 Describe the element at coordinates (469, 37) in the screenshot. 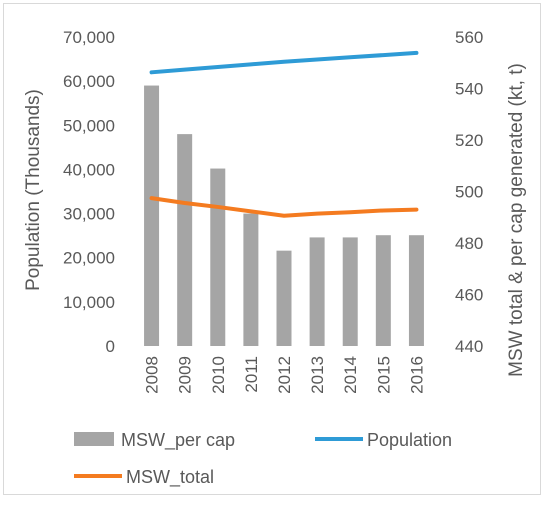

I see `y2-tick-label: 560` at that location.